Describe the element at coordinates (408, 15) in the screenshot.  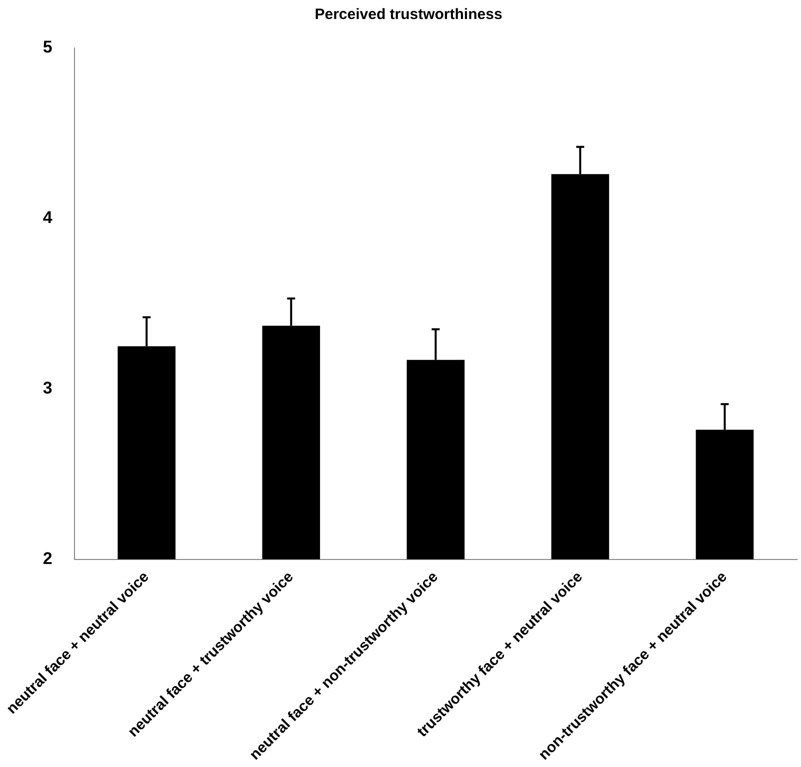
I see `chart-title: Perceived trustworthiness` at that location.